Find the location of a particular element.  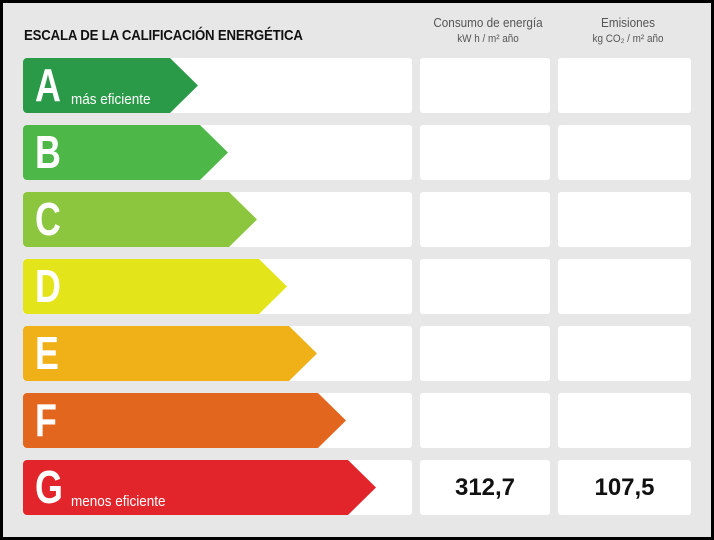

column-unit: kg CO₂ / m² año is located at coordinates (628, 39).